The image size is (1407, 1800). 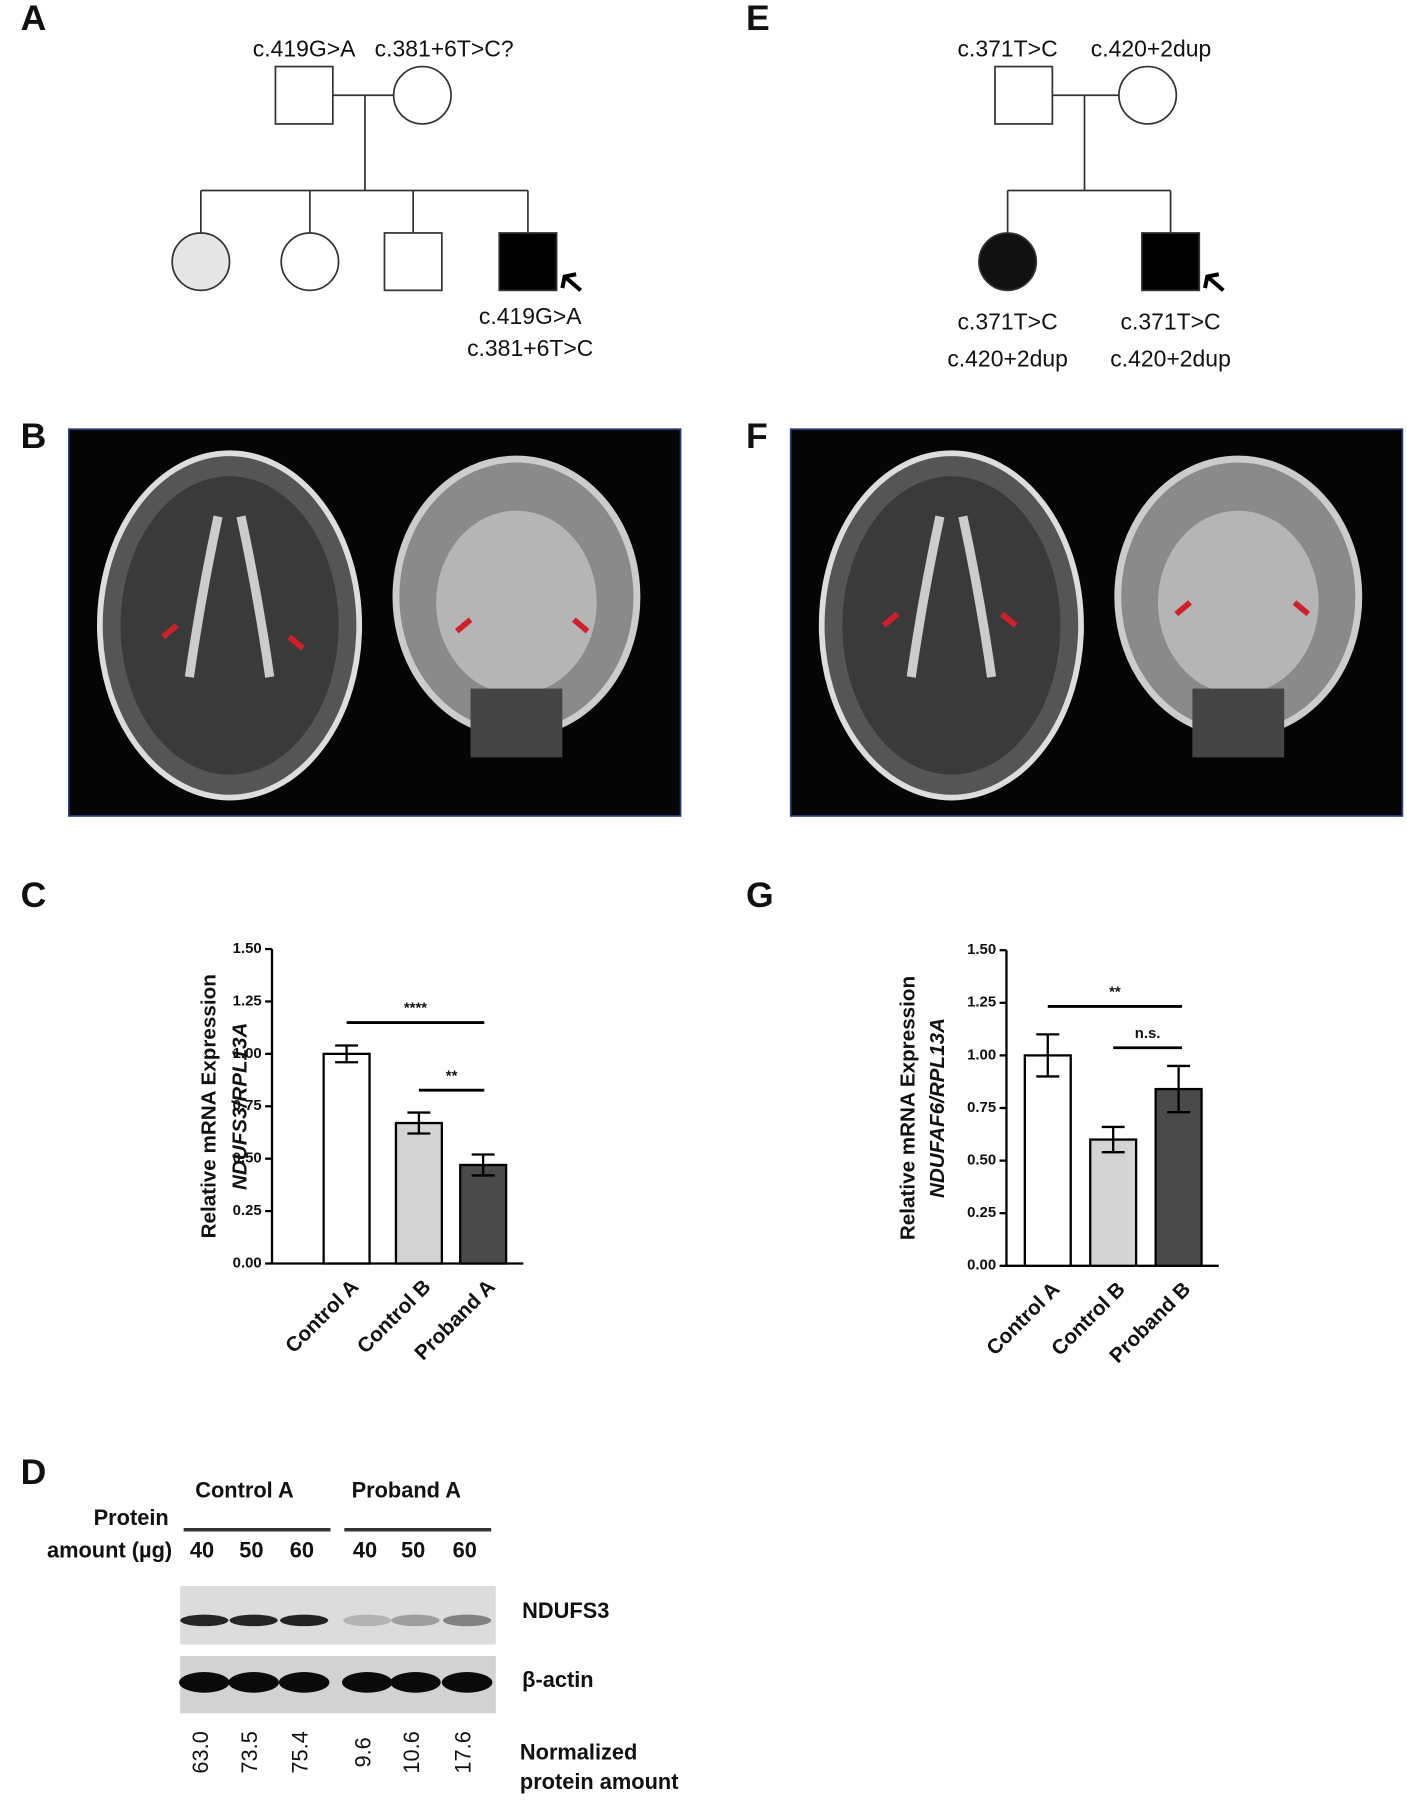 What do you see at coordinates (34, 436) in the screenshot?
I see `panel-letter: B` at bounding box center [34, 436].